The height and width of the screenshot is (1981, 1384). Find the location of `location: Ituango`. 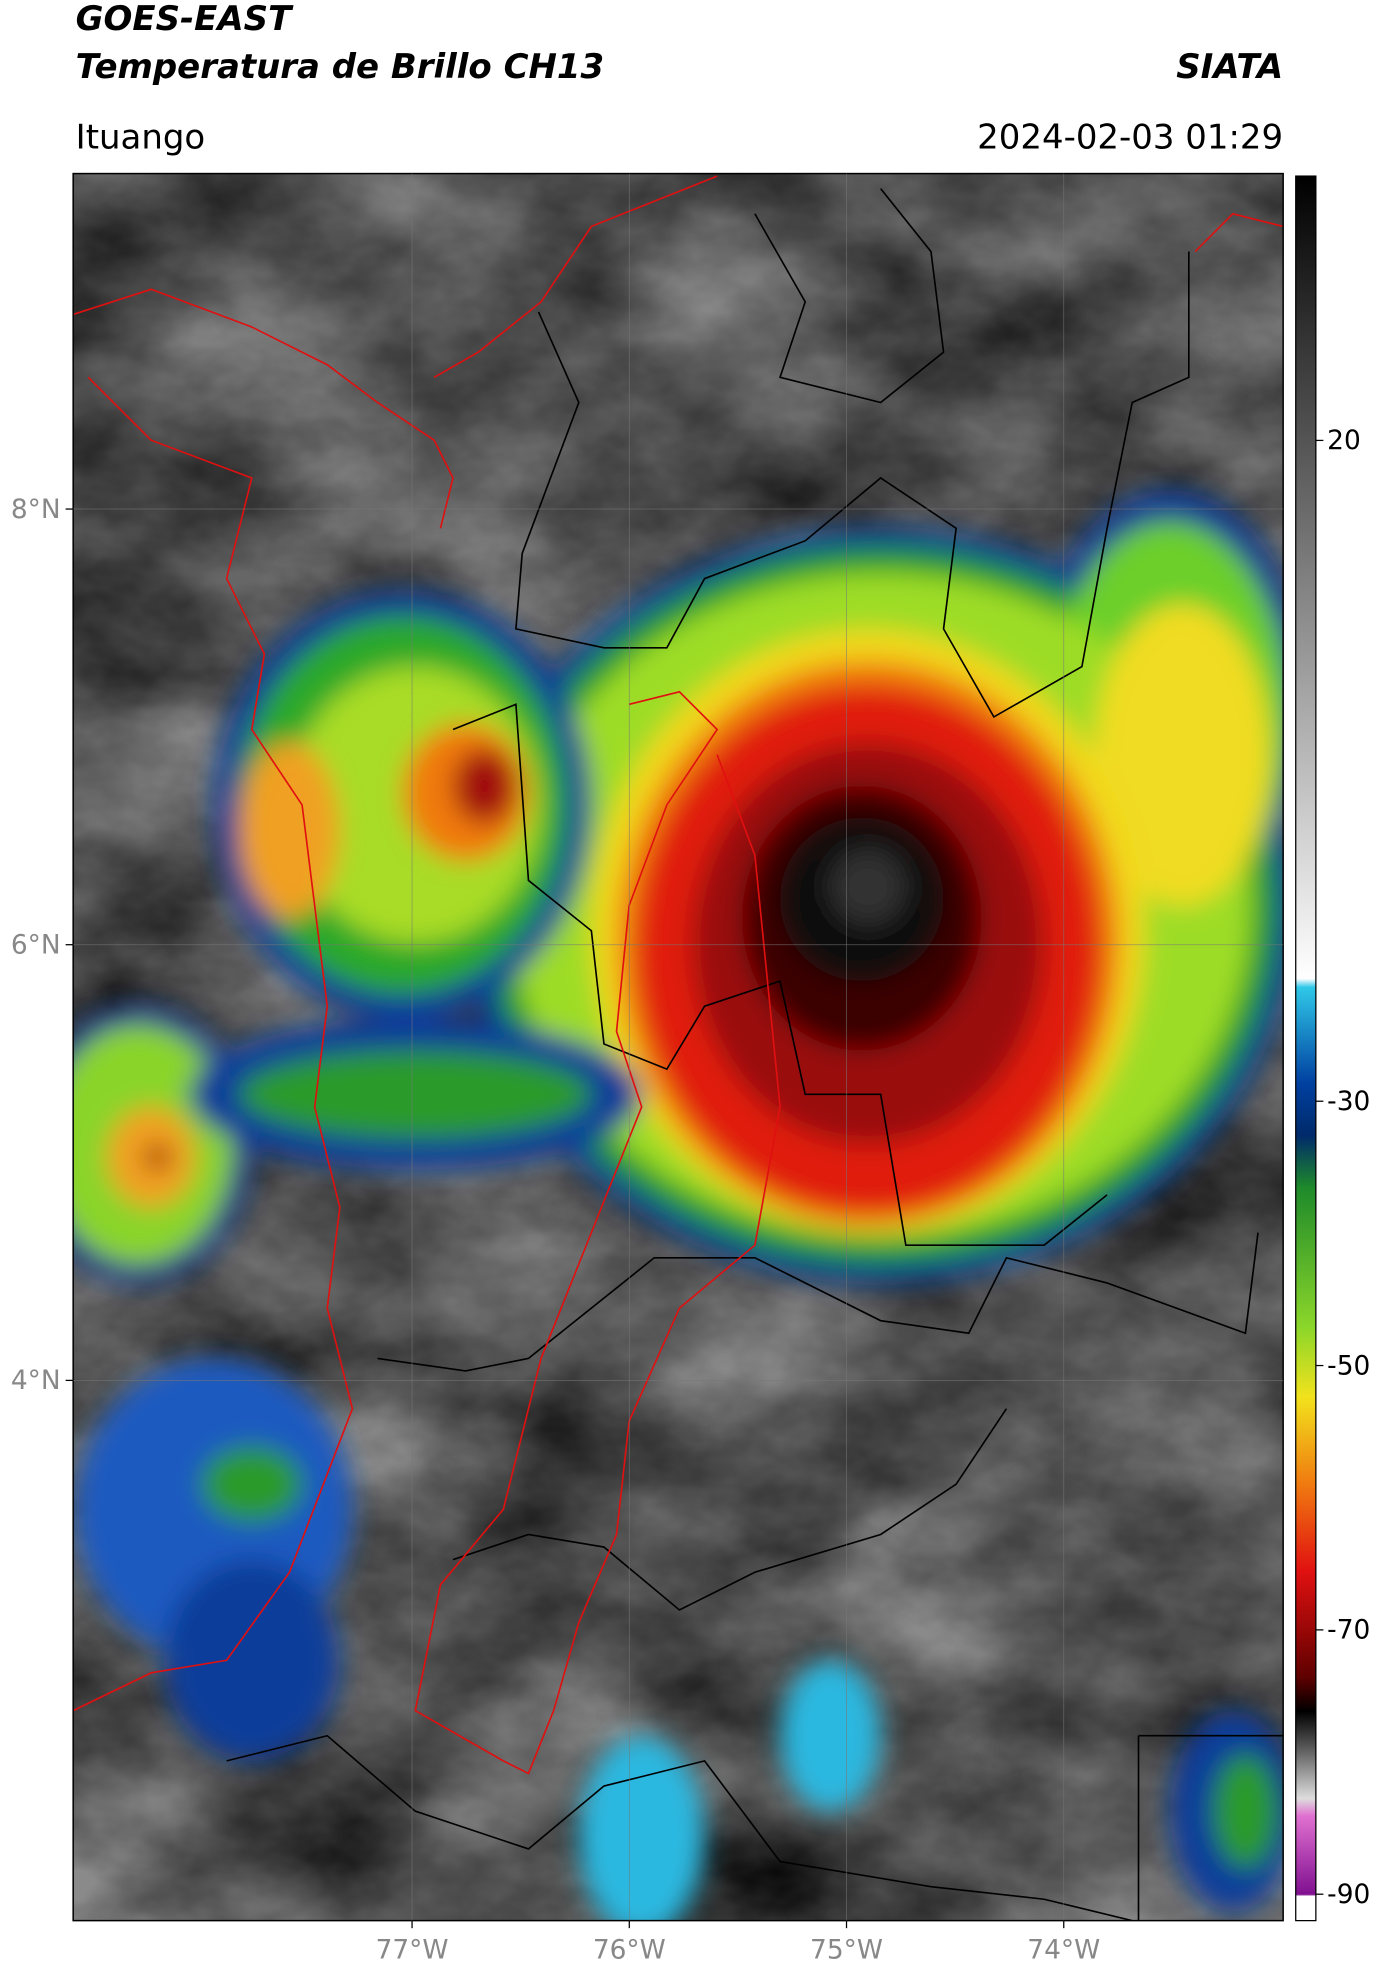

location: Ituango is located at coordinates (141, 137).